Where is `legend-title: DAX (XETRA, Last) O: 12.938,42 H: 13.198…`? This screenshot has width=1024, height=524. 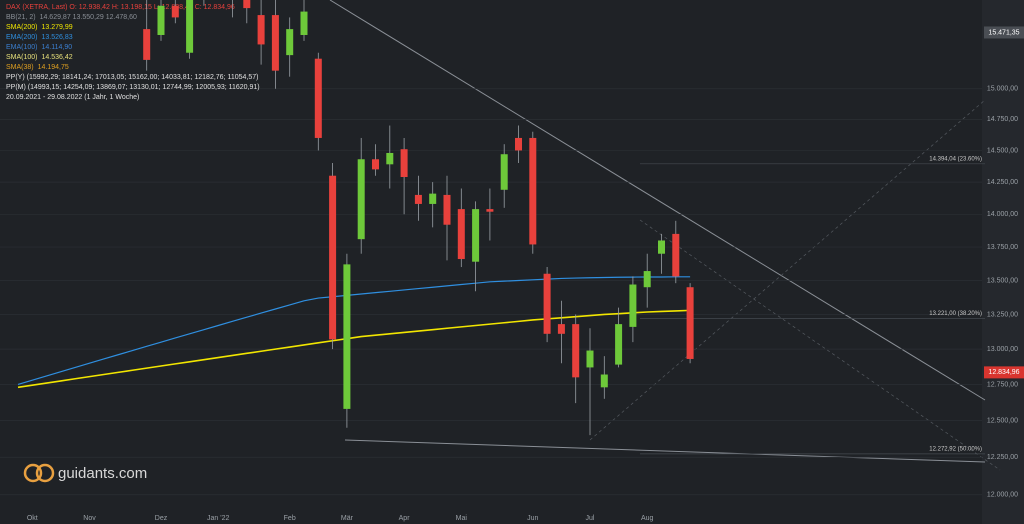
legend-title: DAX (XETRA, Last) O: 12.938,42 H: 13.198… is located at coordinates (120, 7).